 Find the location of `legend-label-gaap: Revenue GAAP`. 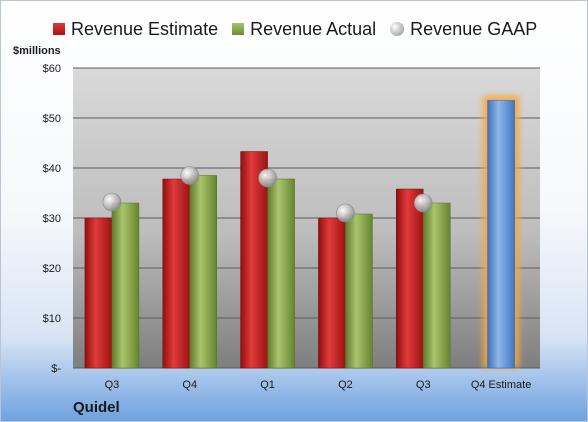

legend-label-gaap: Revenue GAAP is located at coordinates (474, 28).